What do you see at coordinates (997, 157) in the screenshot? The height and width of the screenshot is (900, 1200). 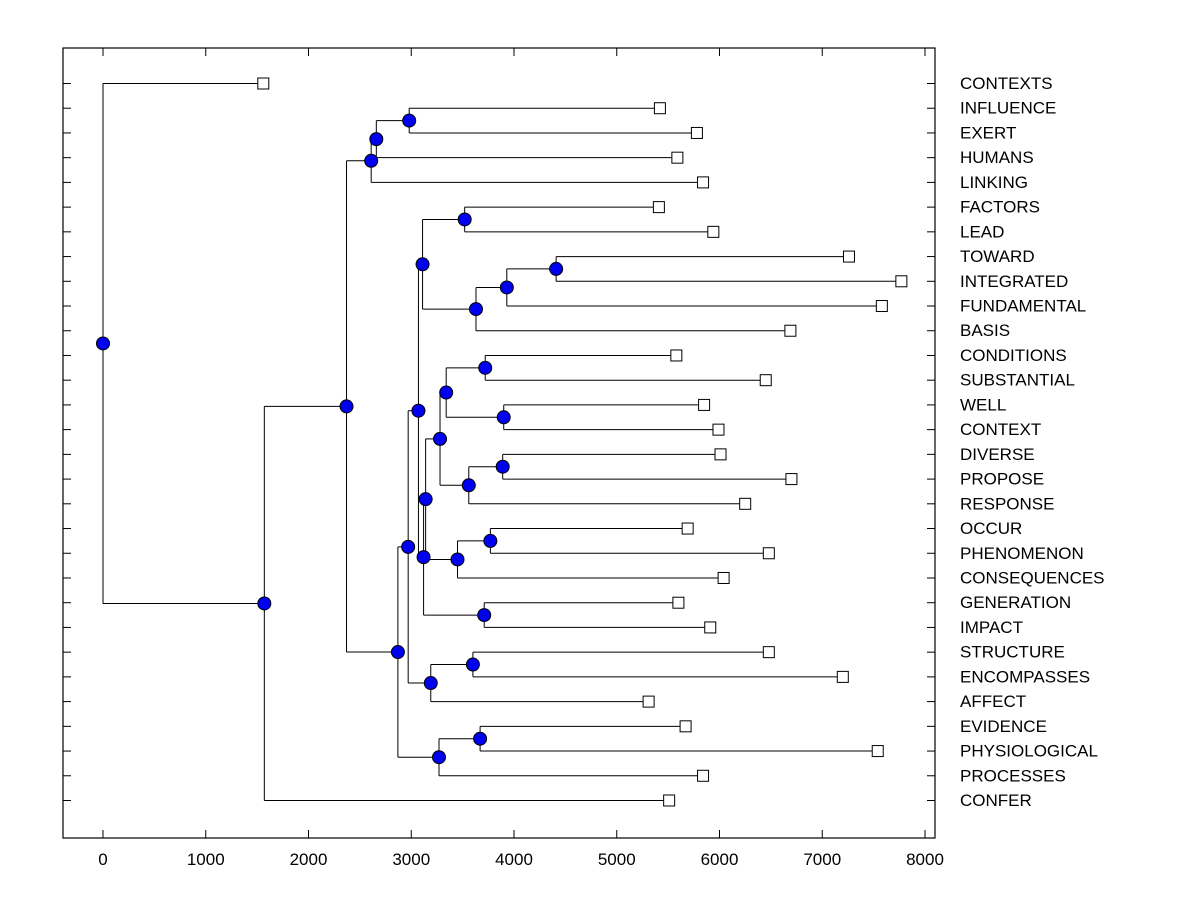 I see `leaf-label: HUMANS` at bounding box center [997, 157].